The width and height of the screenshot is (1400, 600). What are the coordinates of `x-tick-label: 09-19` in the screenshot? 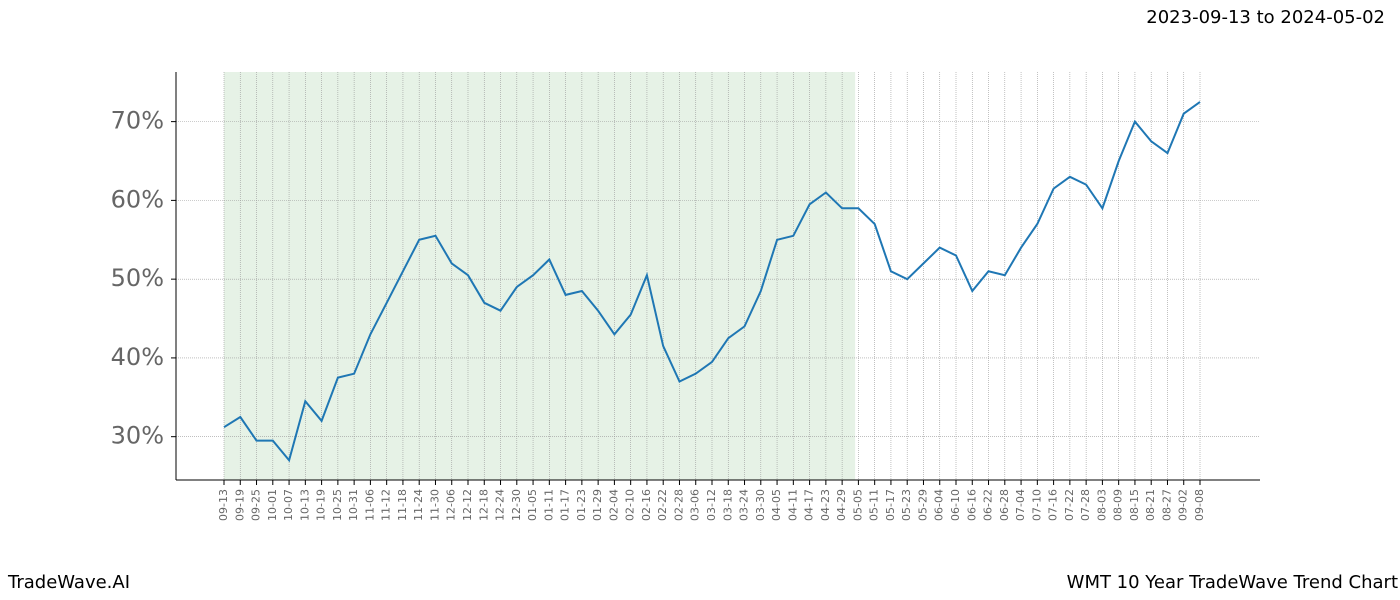 It's located at (239, 505).